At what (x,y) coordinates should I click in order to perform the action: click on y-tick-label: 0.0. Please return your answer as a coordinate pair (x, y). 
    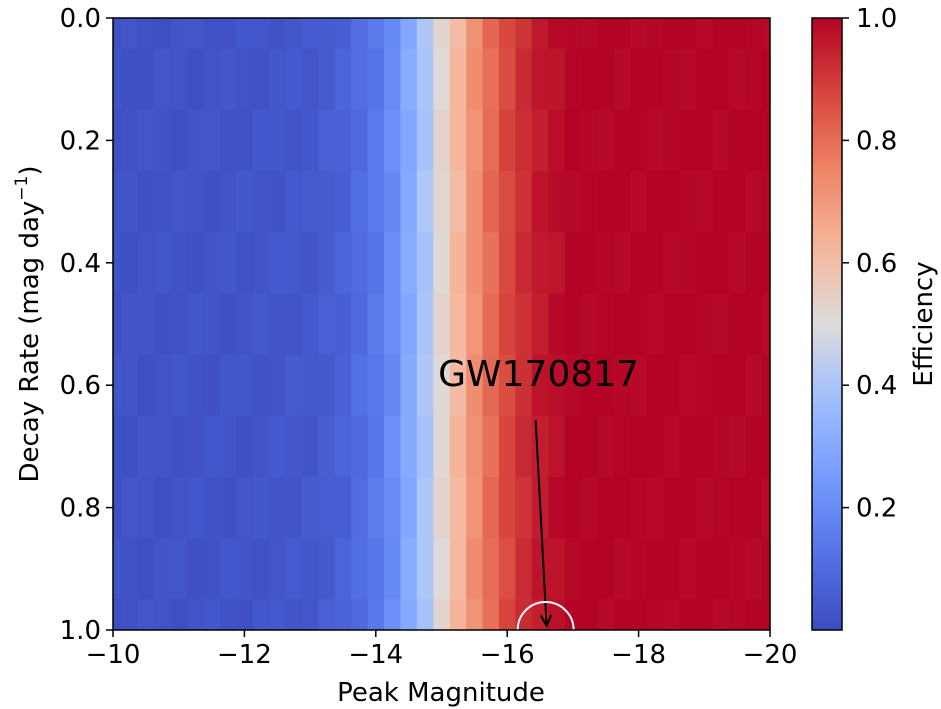
    Looking at the image, I should click on (80, 19).